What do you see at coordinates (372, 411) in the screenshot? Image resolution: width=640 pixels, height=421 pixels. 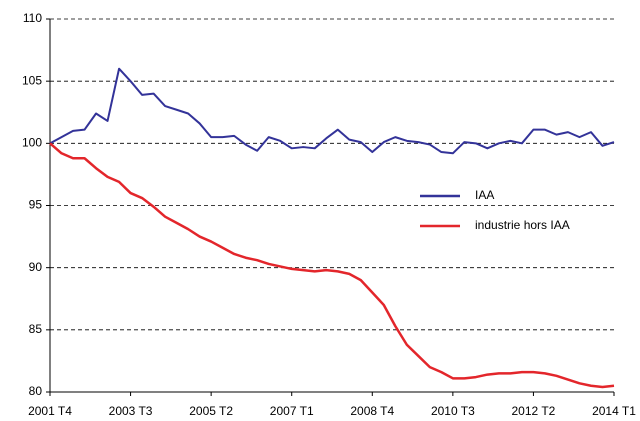 I see `x-tick-label: 2008 T4` at bounding box center [372, 411].